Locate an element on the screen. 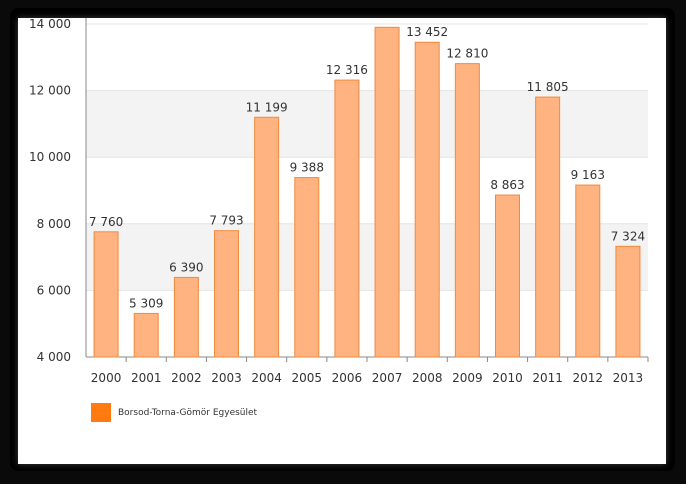  data-label: 9 163 is located at coordinates (588, 175).